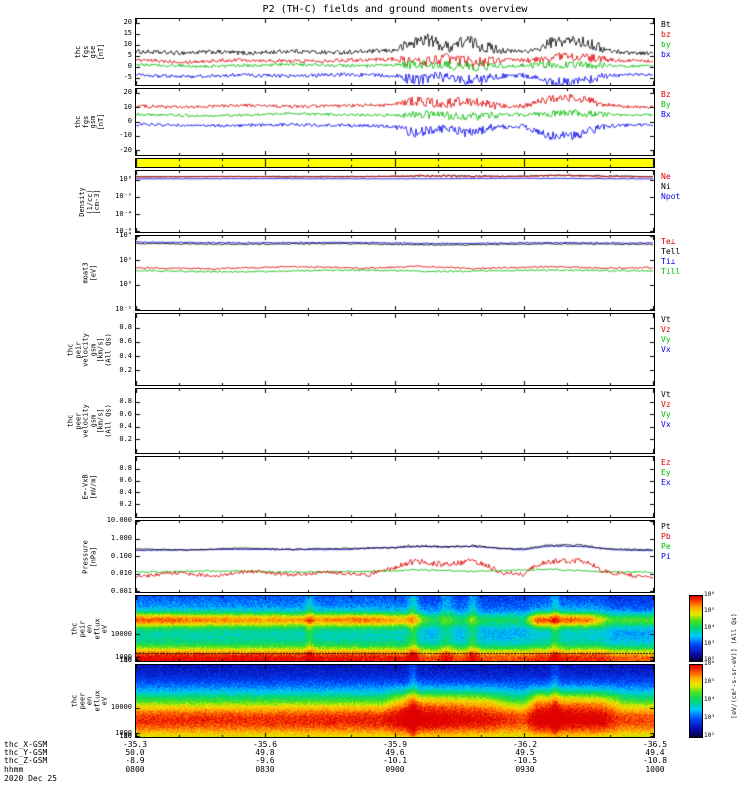 This screenshot has height=800, width=750. I want to click on legend-efield-Ez: Ez, so click(666, 462).